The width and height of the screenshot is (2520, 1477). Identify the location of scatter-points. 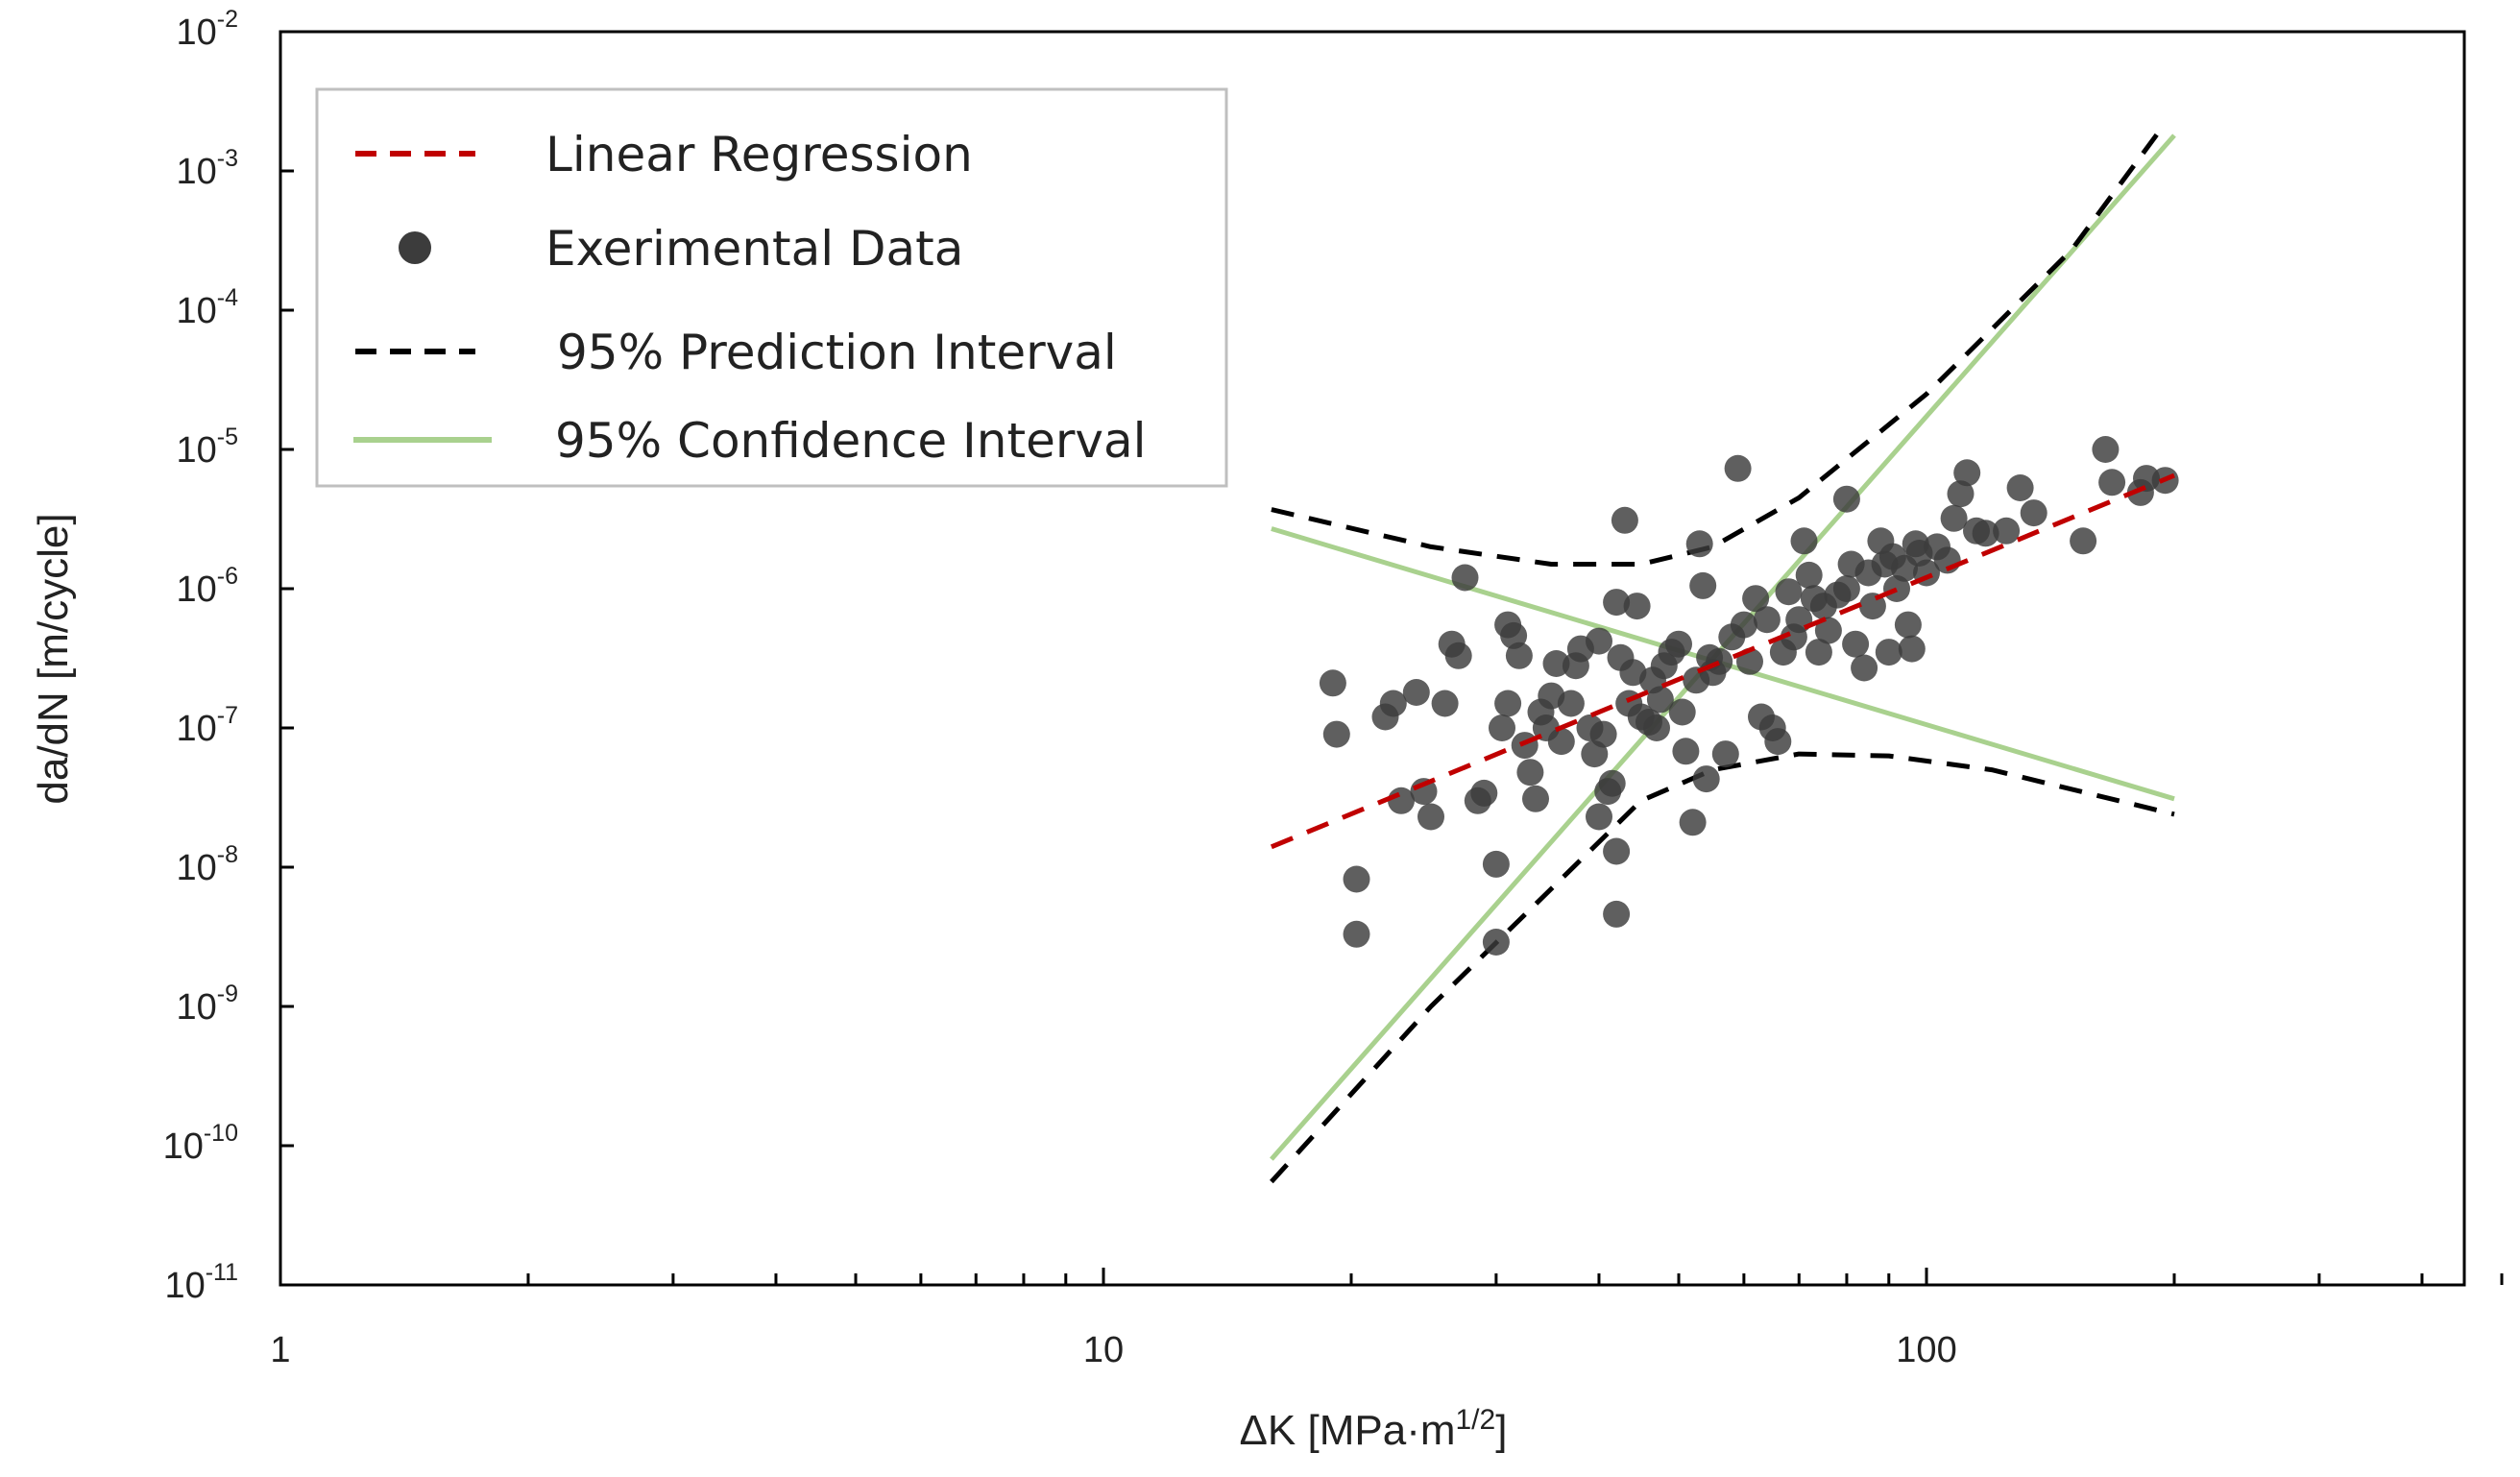
(1749, 696).